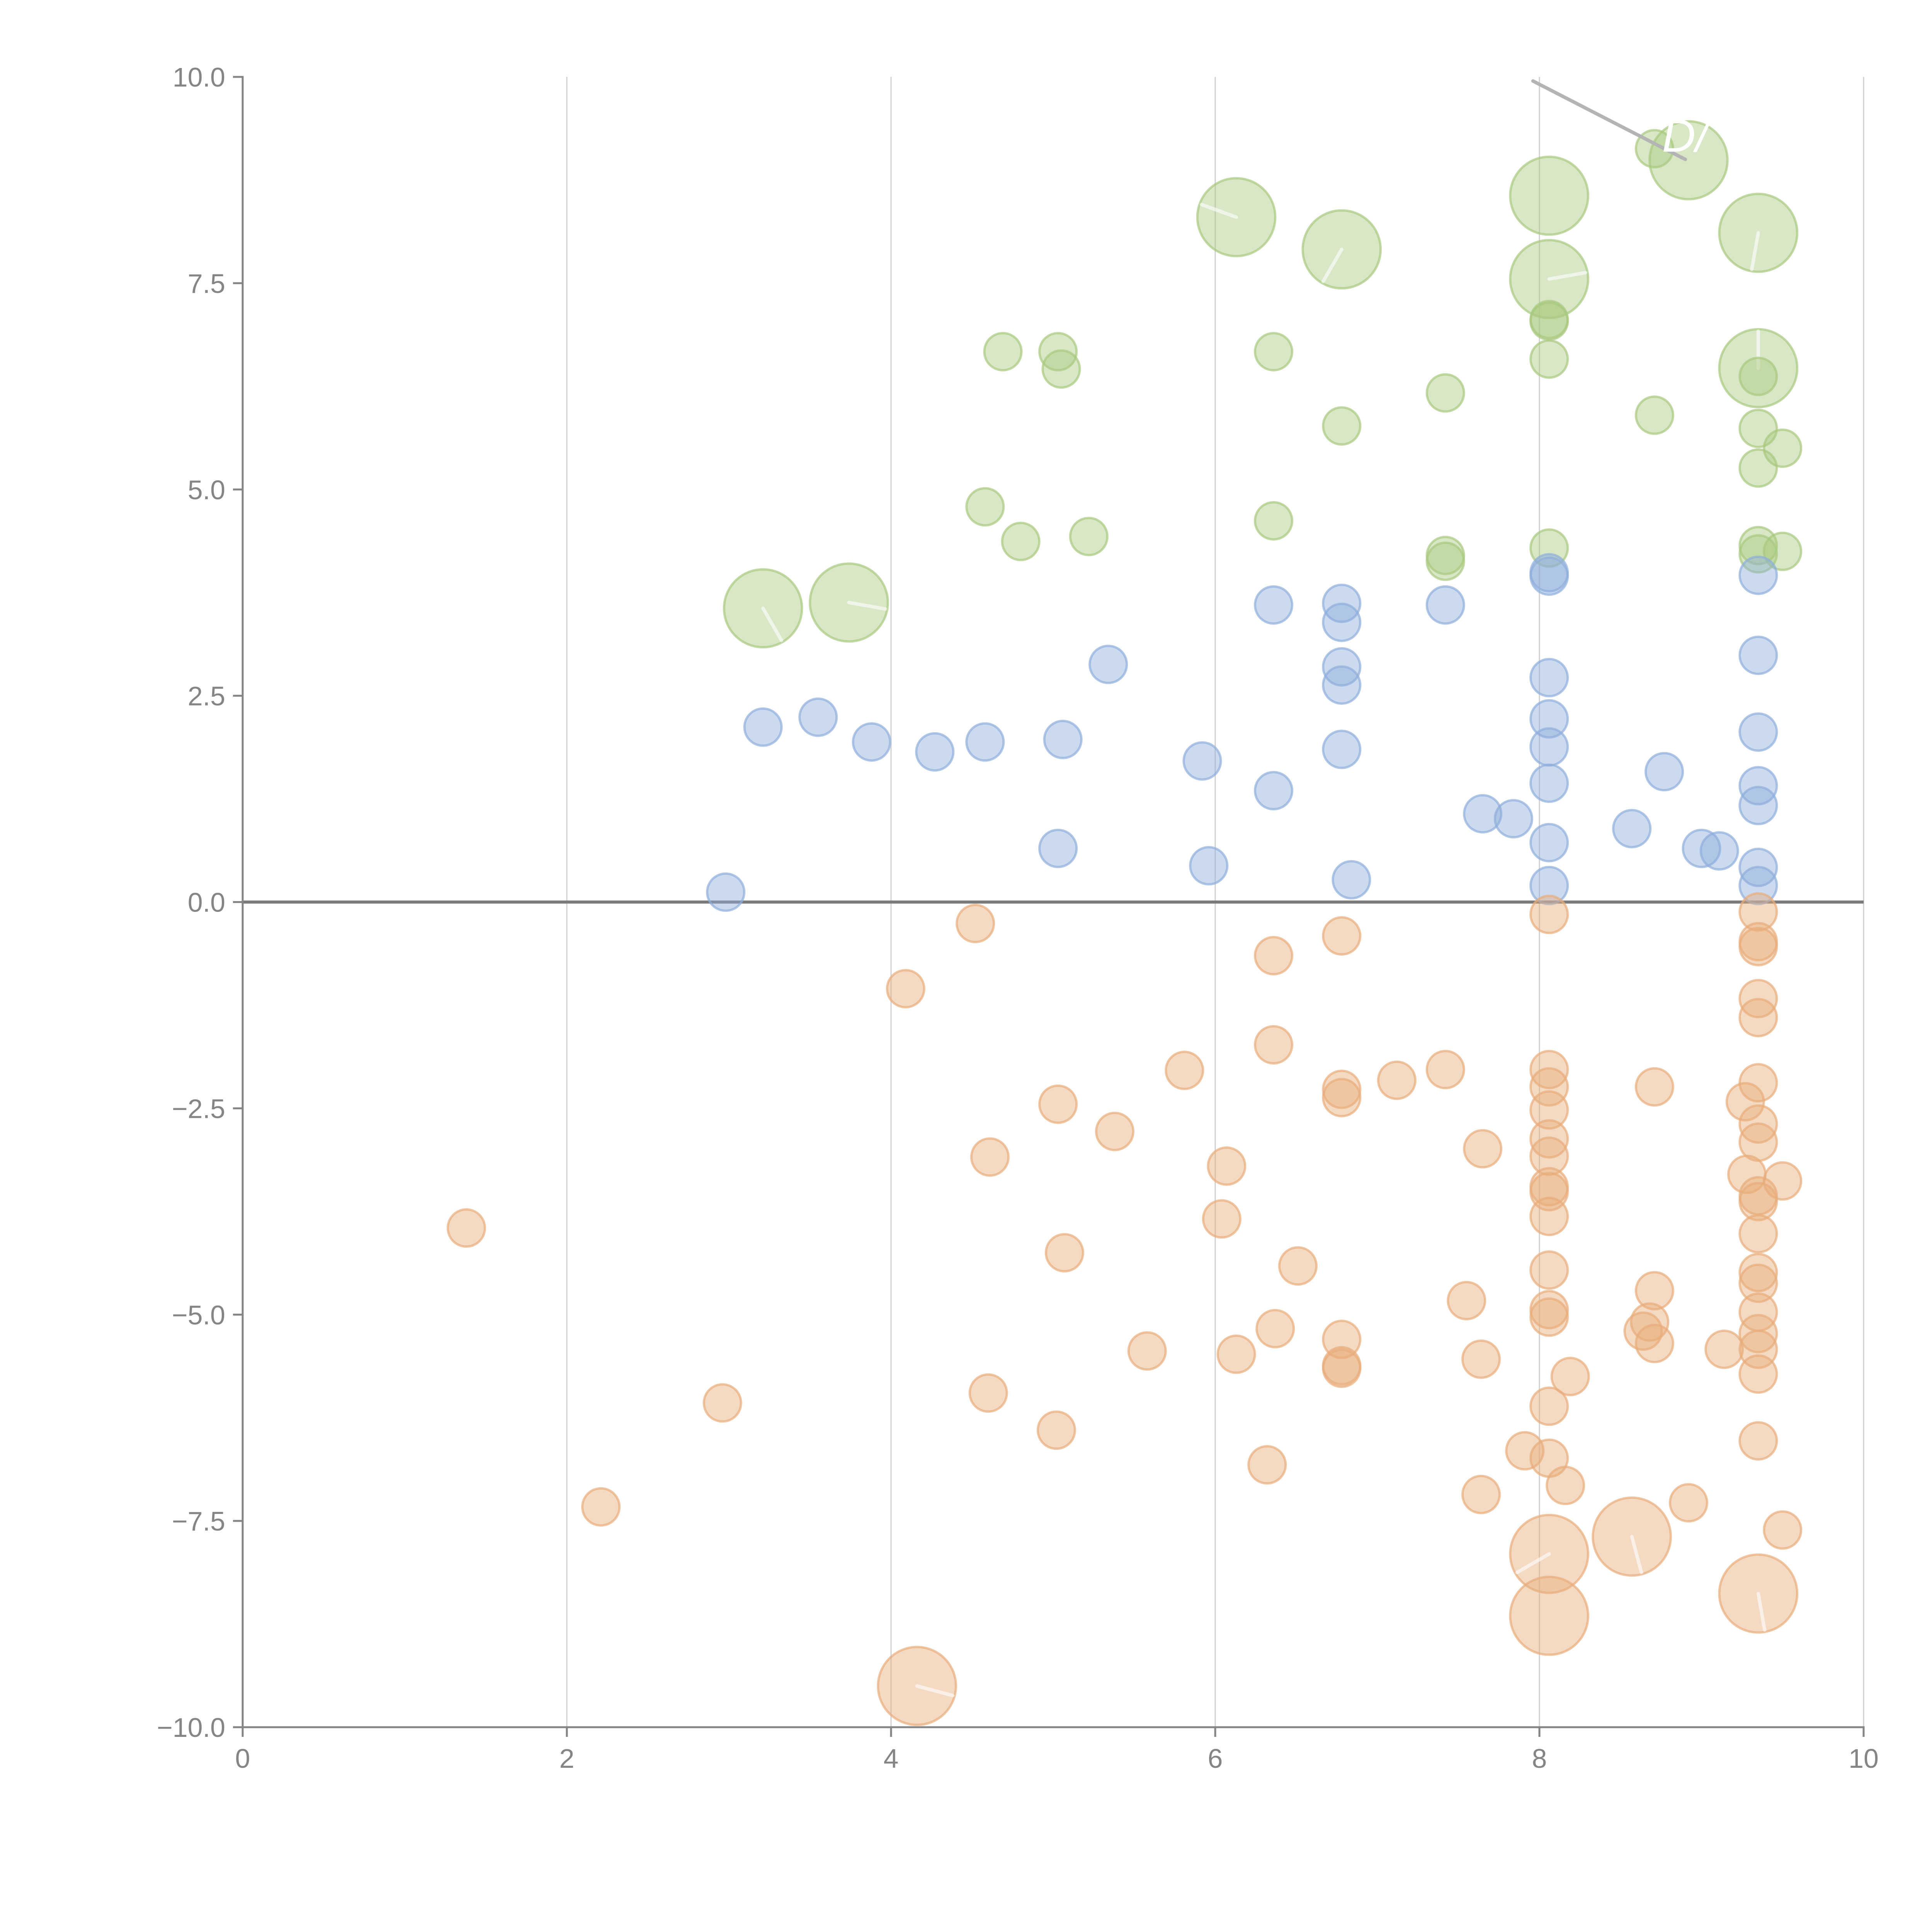 The height and width of the screenshot is (1932, 1932). Describe the element at coordinates (892, 1758) in the screenshot. I see `x-tick-label: 4` at that location.